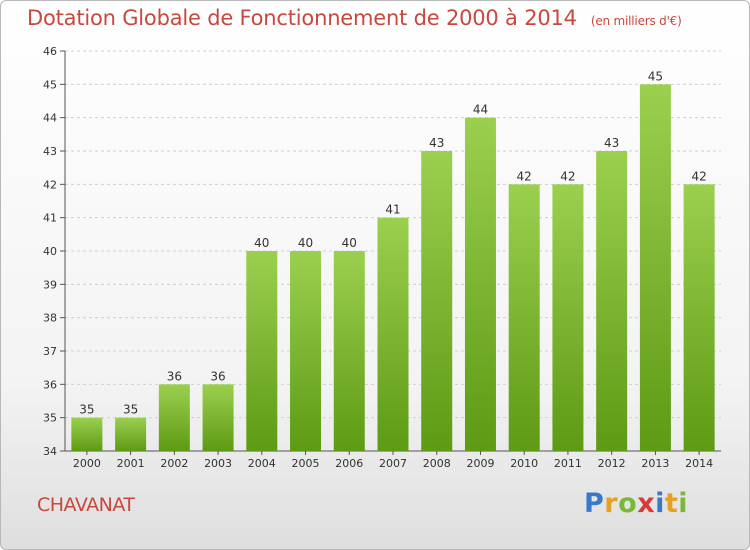 The height and width of the screenshot is (550, 750). I want to click on x-tick-label: 2005, so click(306, 463).